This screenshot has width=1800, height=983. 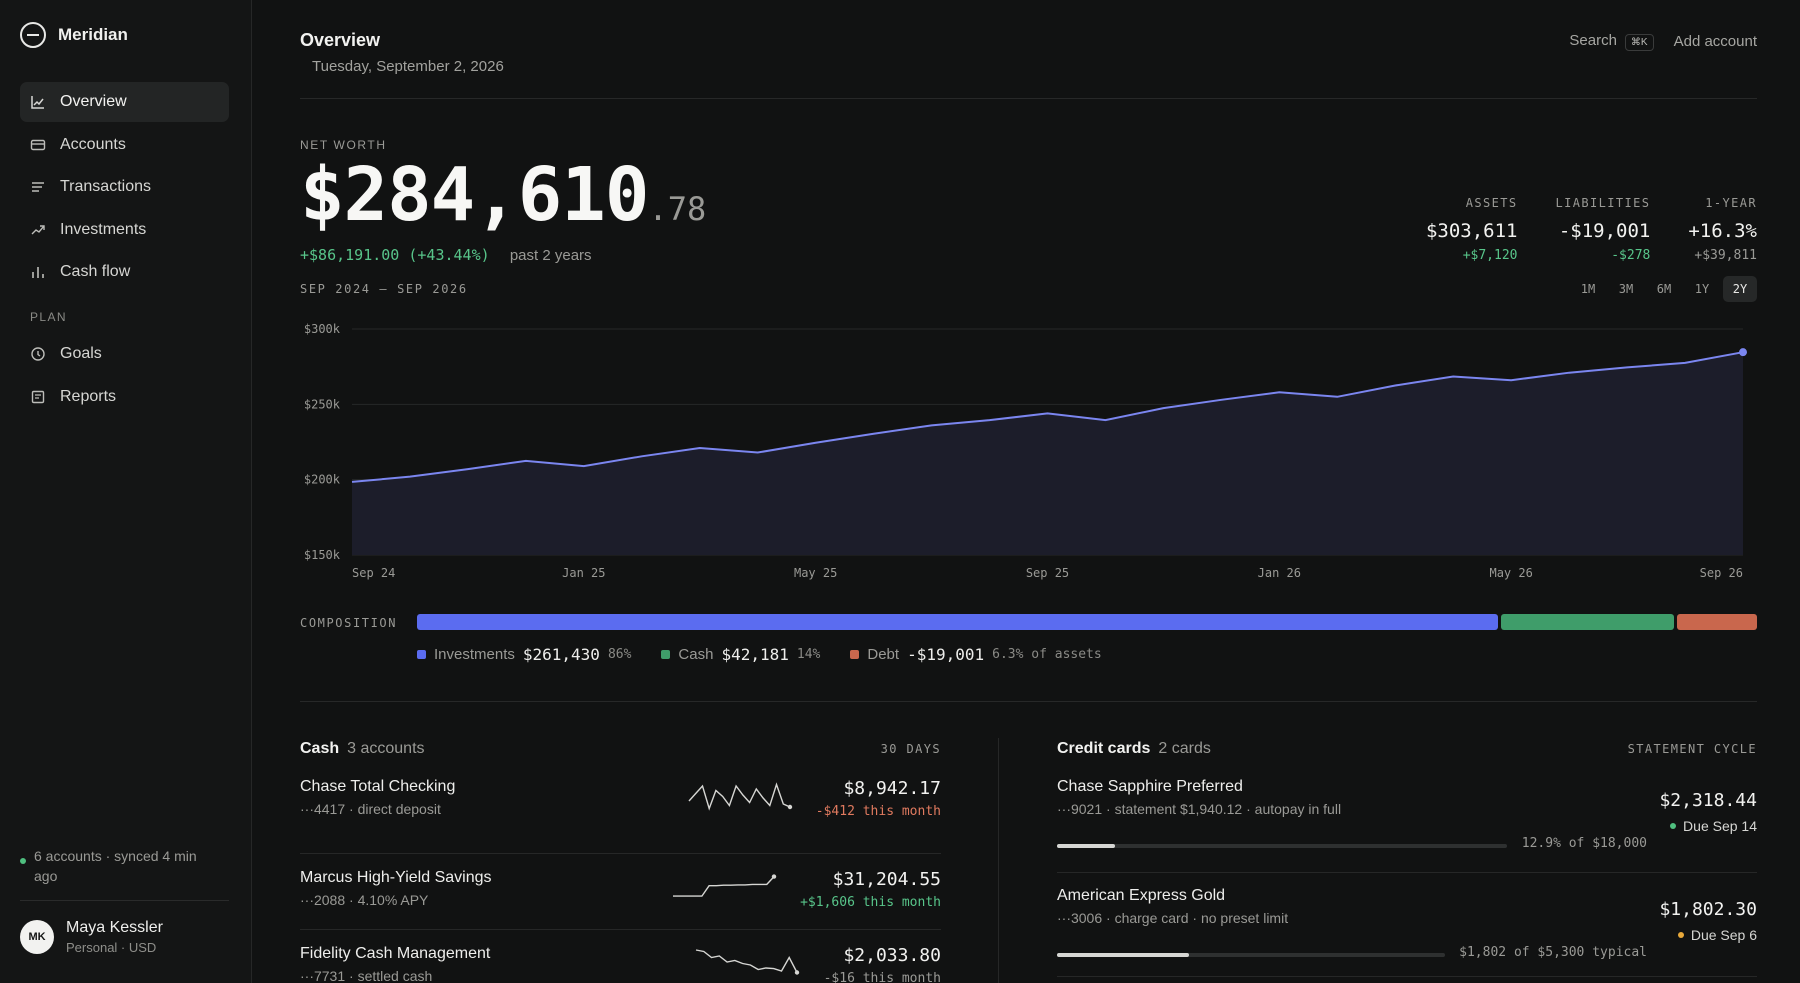 I want to click on y-tick-label: $300k, so click(x=322, y=329).